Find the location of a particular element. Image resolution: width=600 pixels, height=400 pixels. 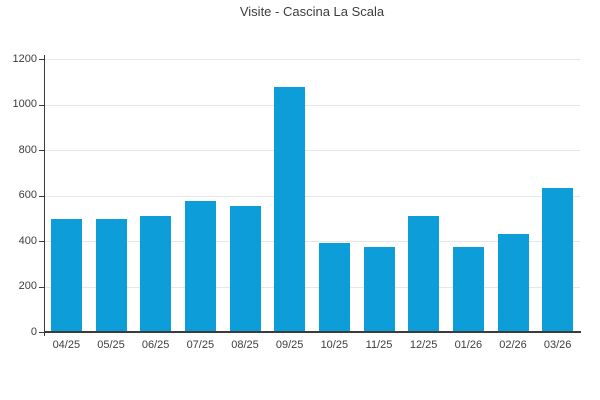

x-axis-label-05/25: 05/25 is located at coordinates (111, 345).